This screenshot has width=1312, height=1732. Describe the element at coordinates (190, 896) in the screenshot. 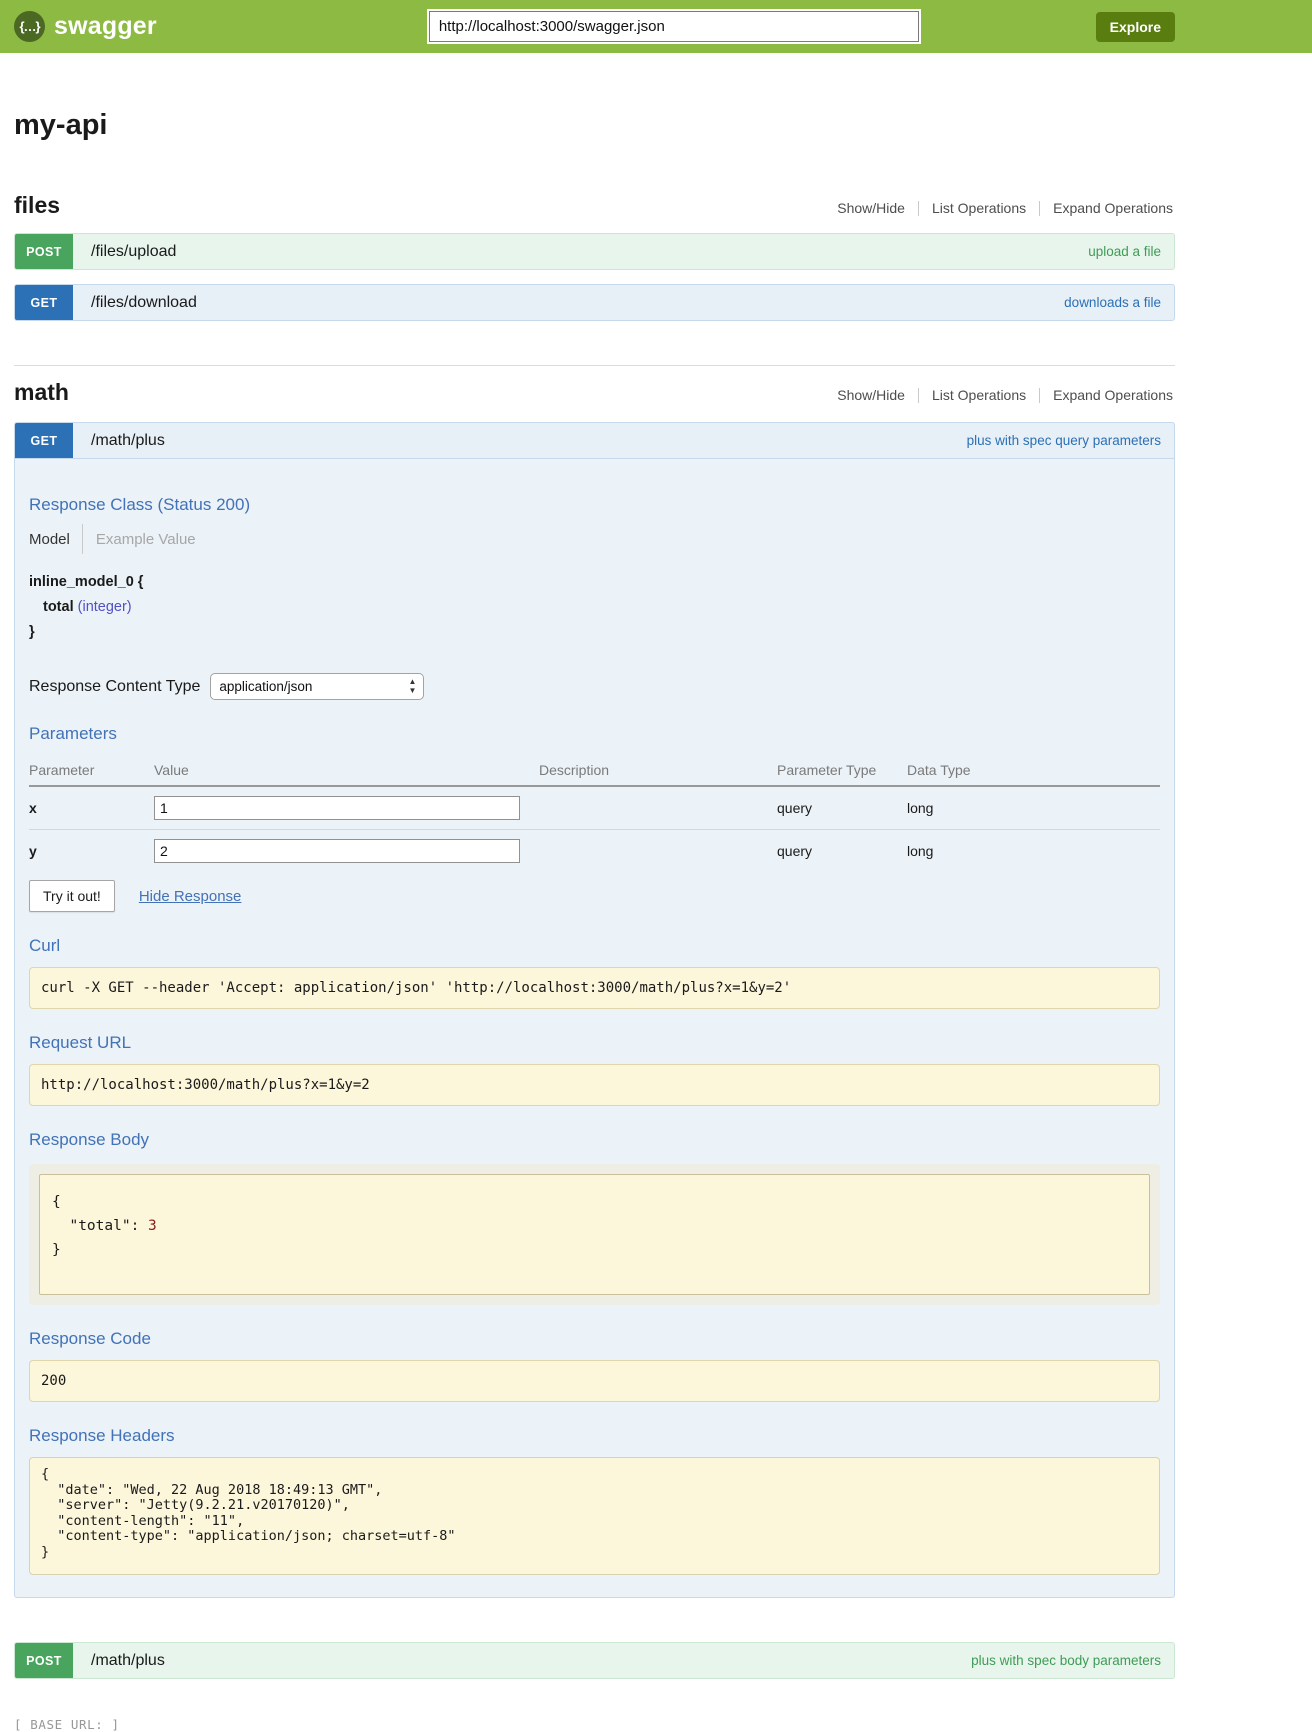

I see `hide-response-link: Hide Response` at that location.